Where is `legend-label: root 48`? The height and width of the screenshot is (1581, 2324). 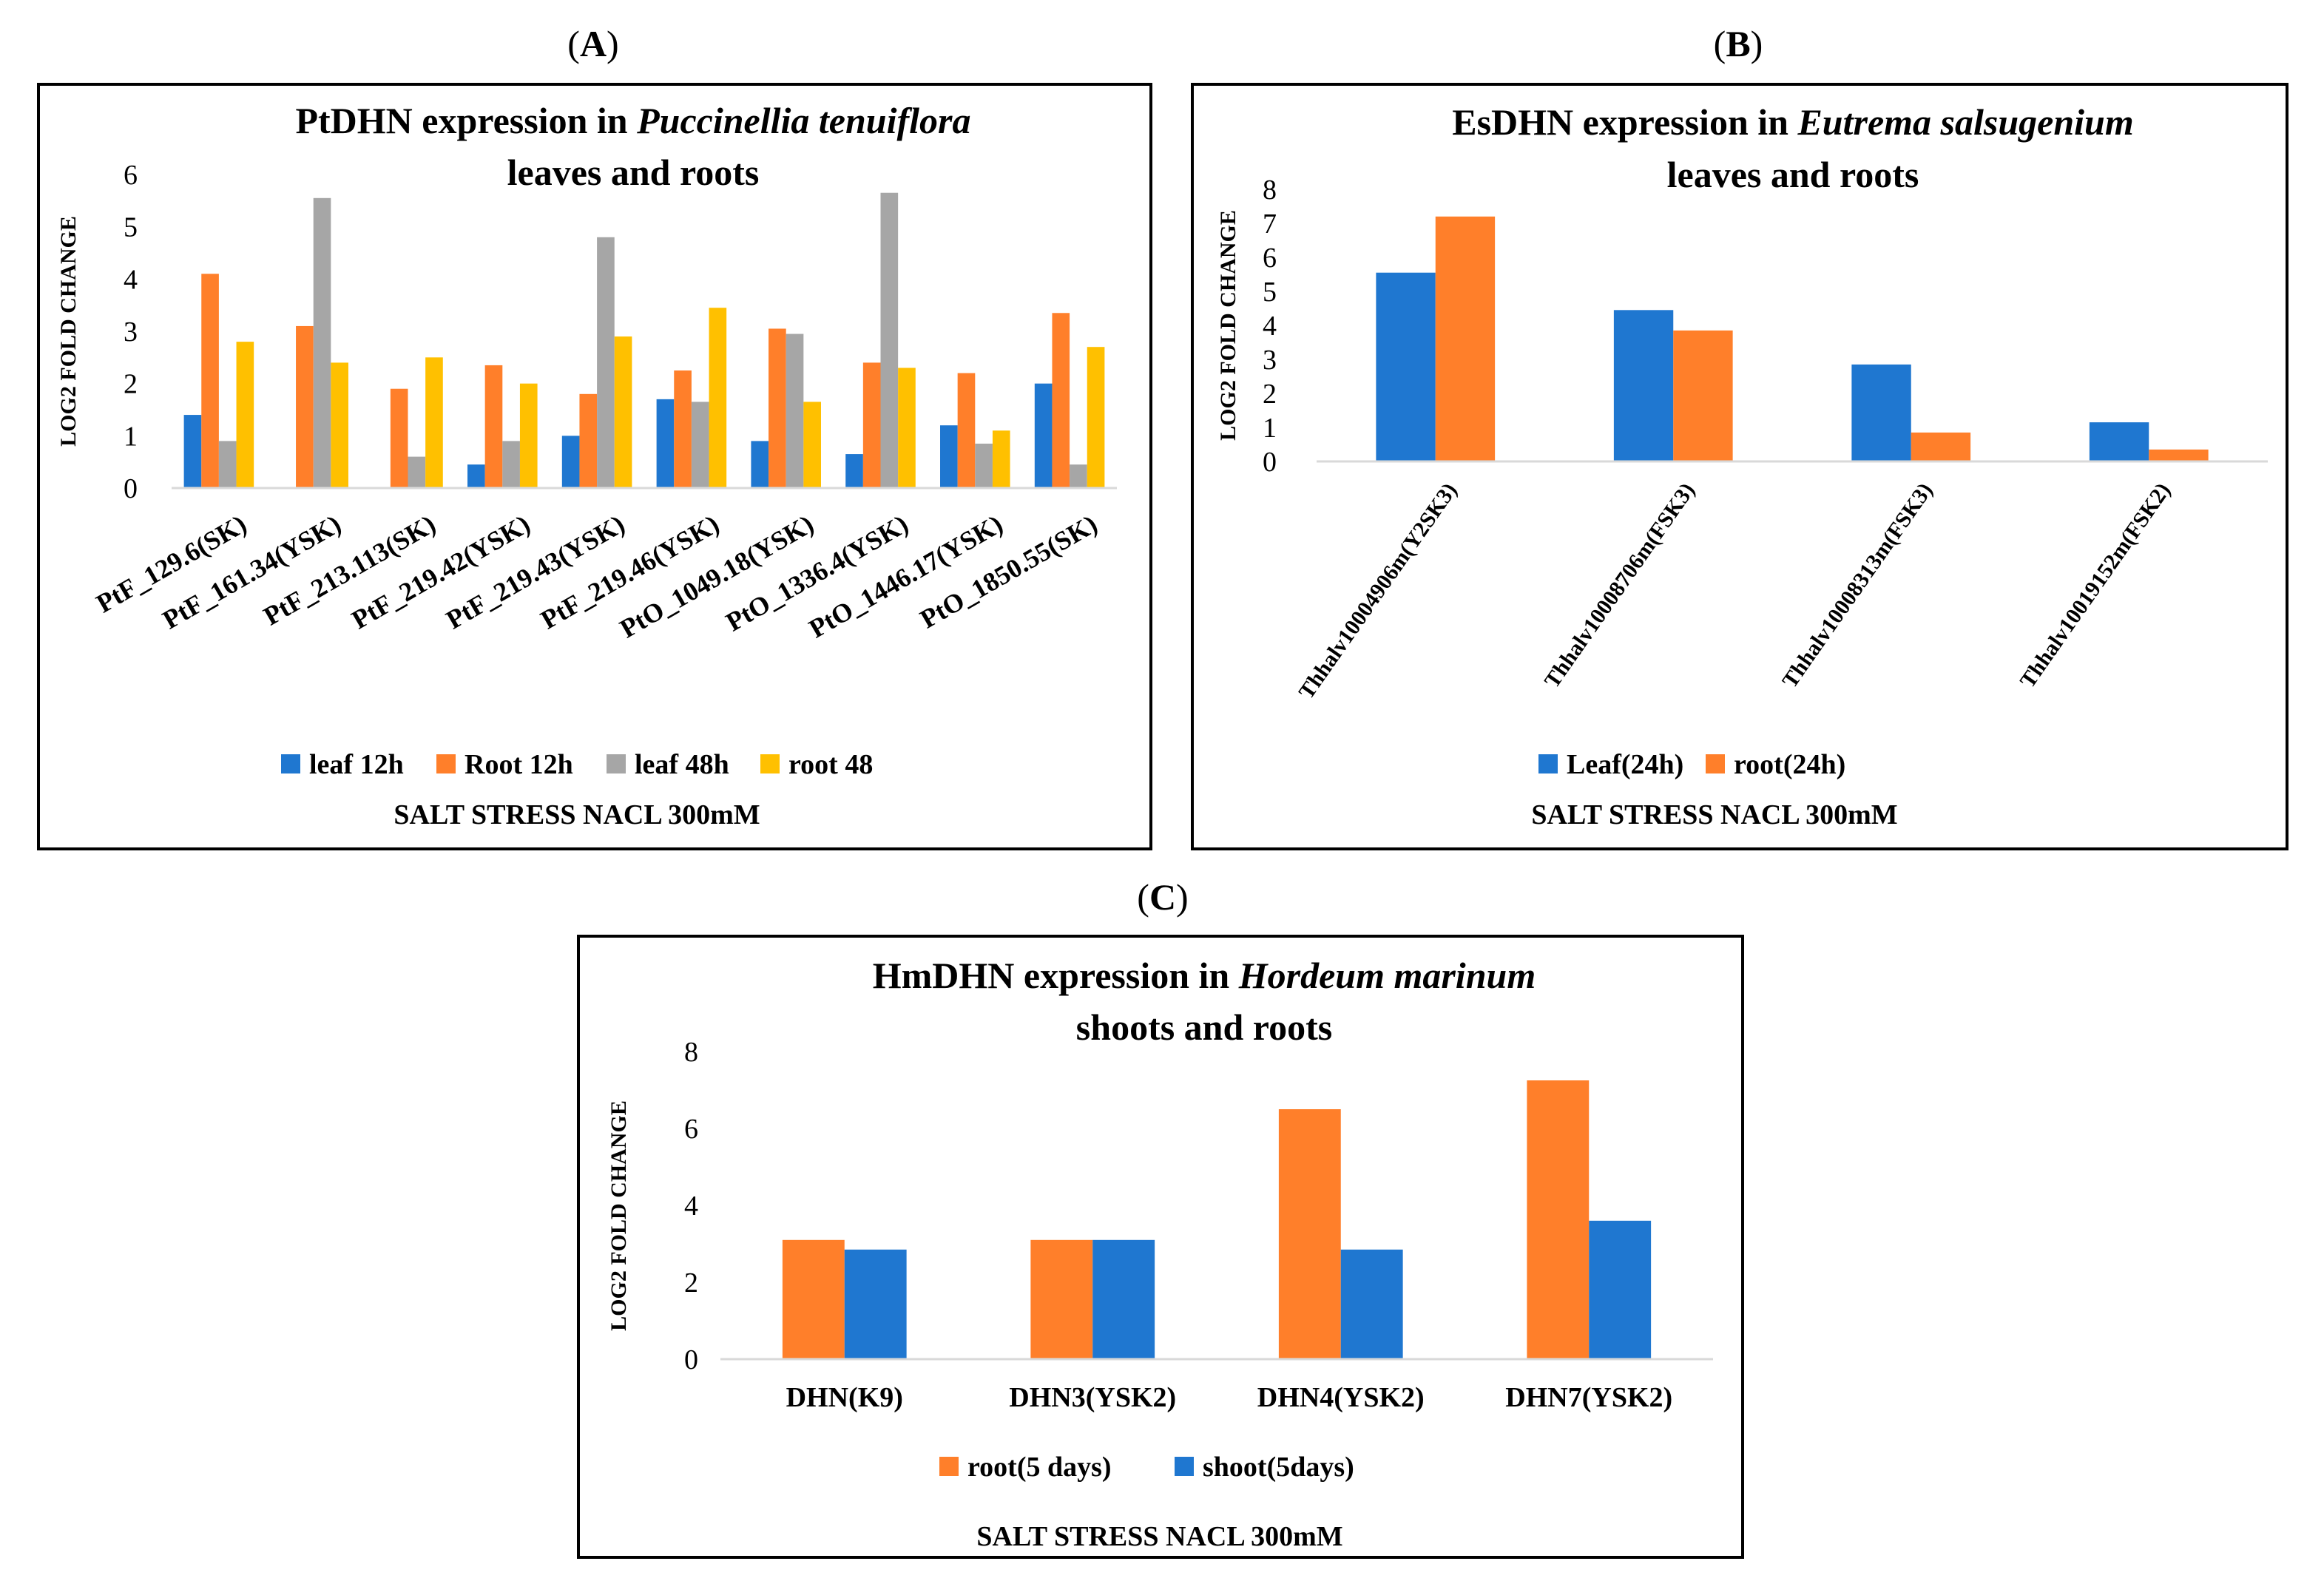
legend-label: root 48 is located at coordinates (830, 764).